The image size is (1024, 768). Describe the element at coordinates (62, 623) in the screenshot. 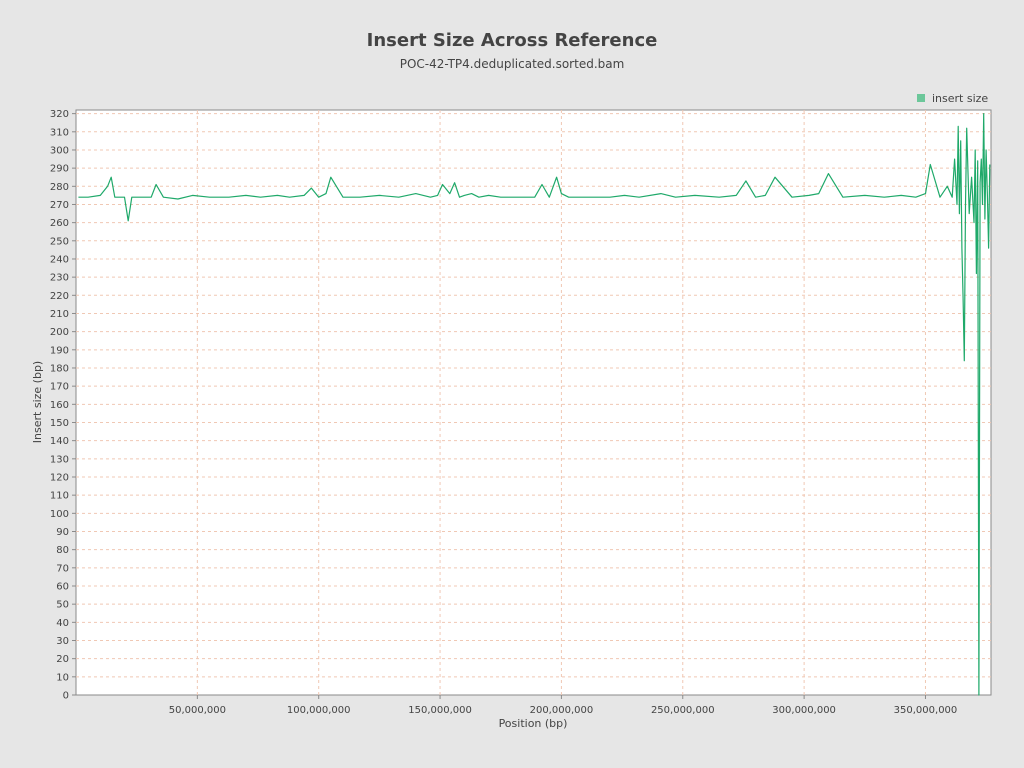

I see `y-tick-label: 40` at that location.